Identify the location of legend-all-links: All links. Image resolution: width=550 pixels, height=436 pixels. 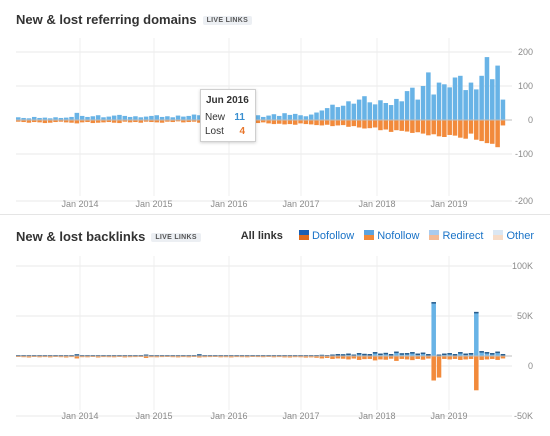
(261, 236).